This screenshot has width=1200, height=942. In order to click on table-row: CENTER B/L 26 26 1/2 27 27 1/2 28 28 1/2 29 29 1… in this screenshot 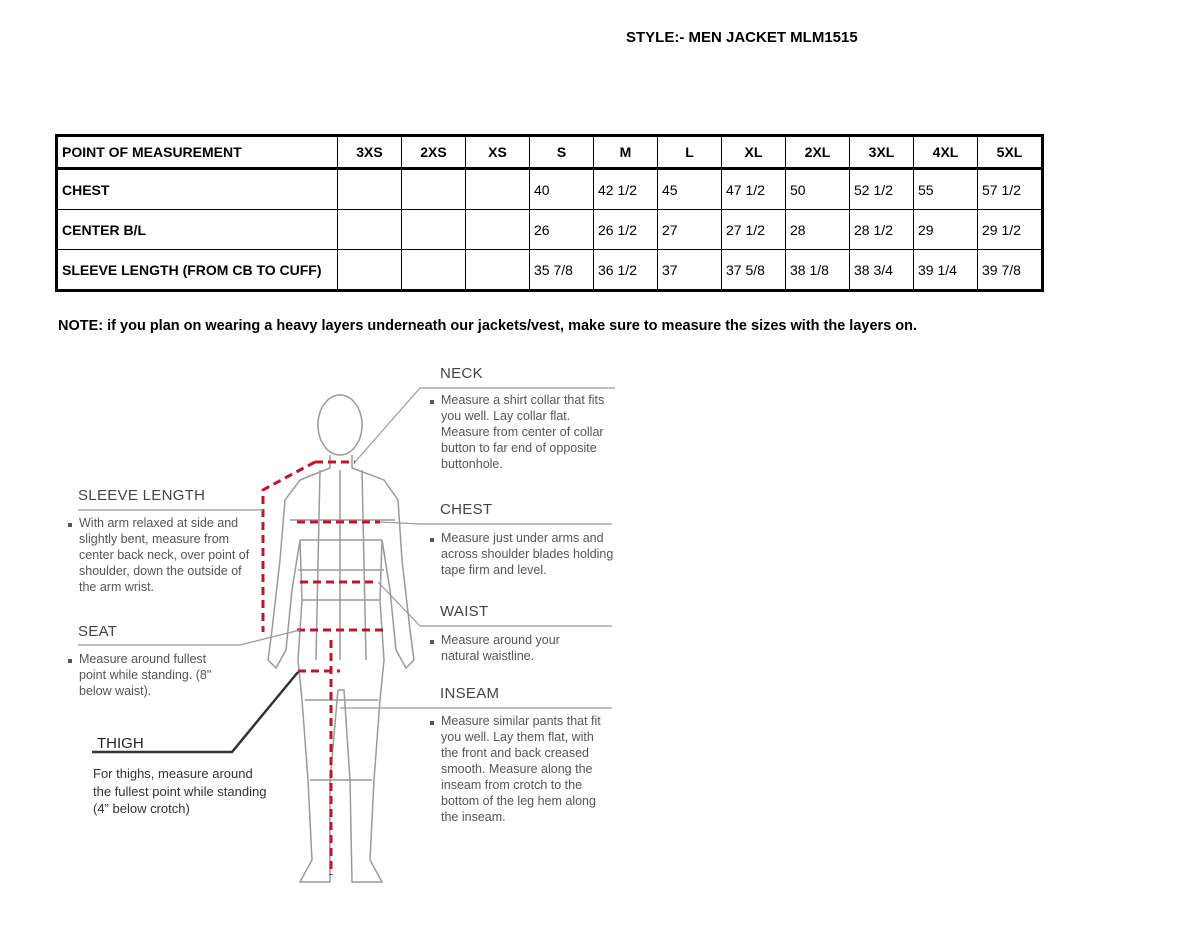, I will do `click(549, 229)`.